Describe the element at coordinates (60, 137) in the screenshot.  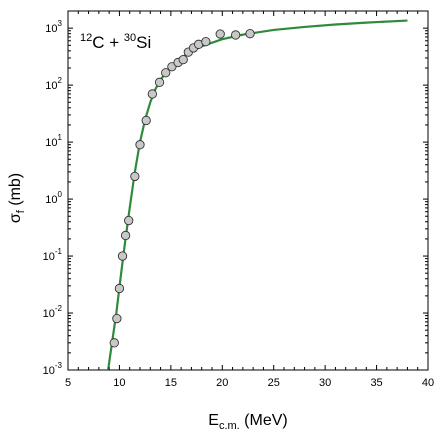
I see `y-tick-label-exp: 1` at that location.